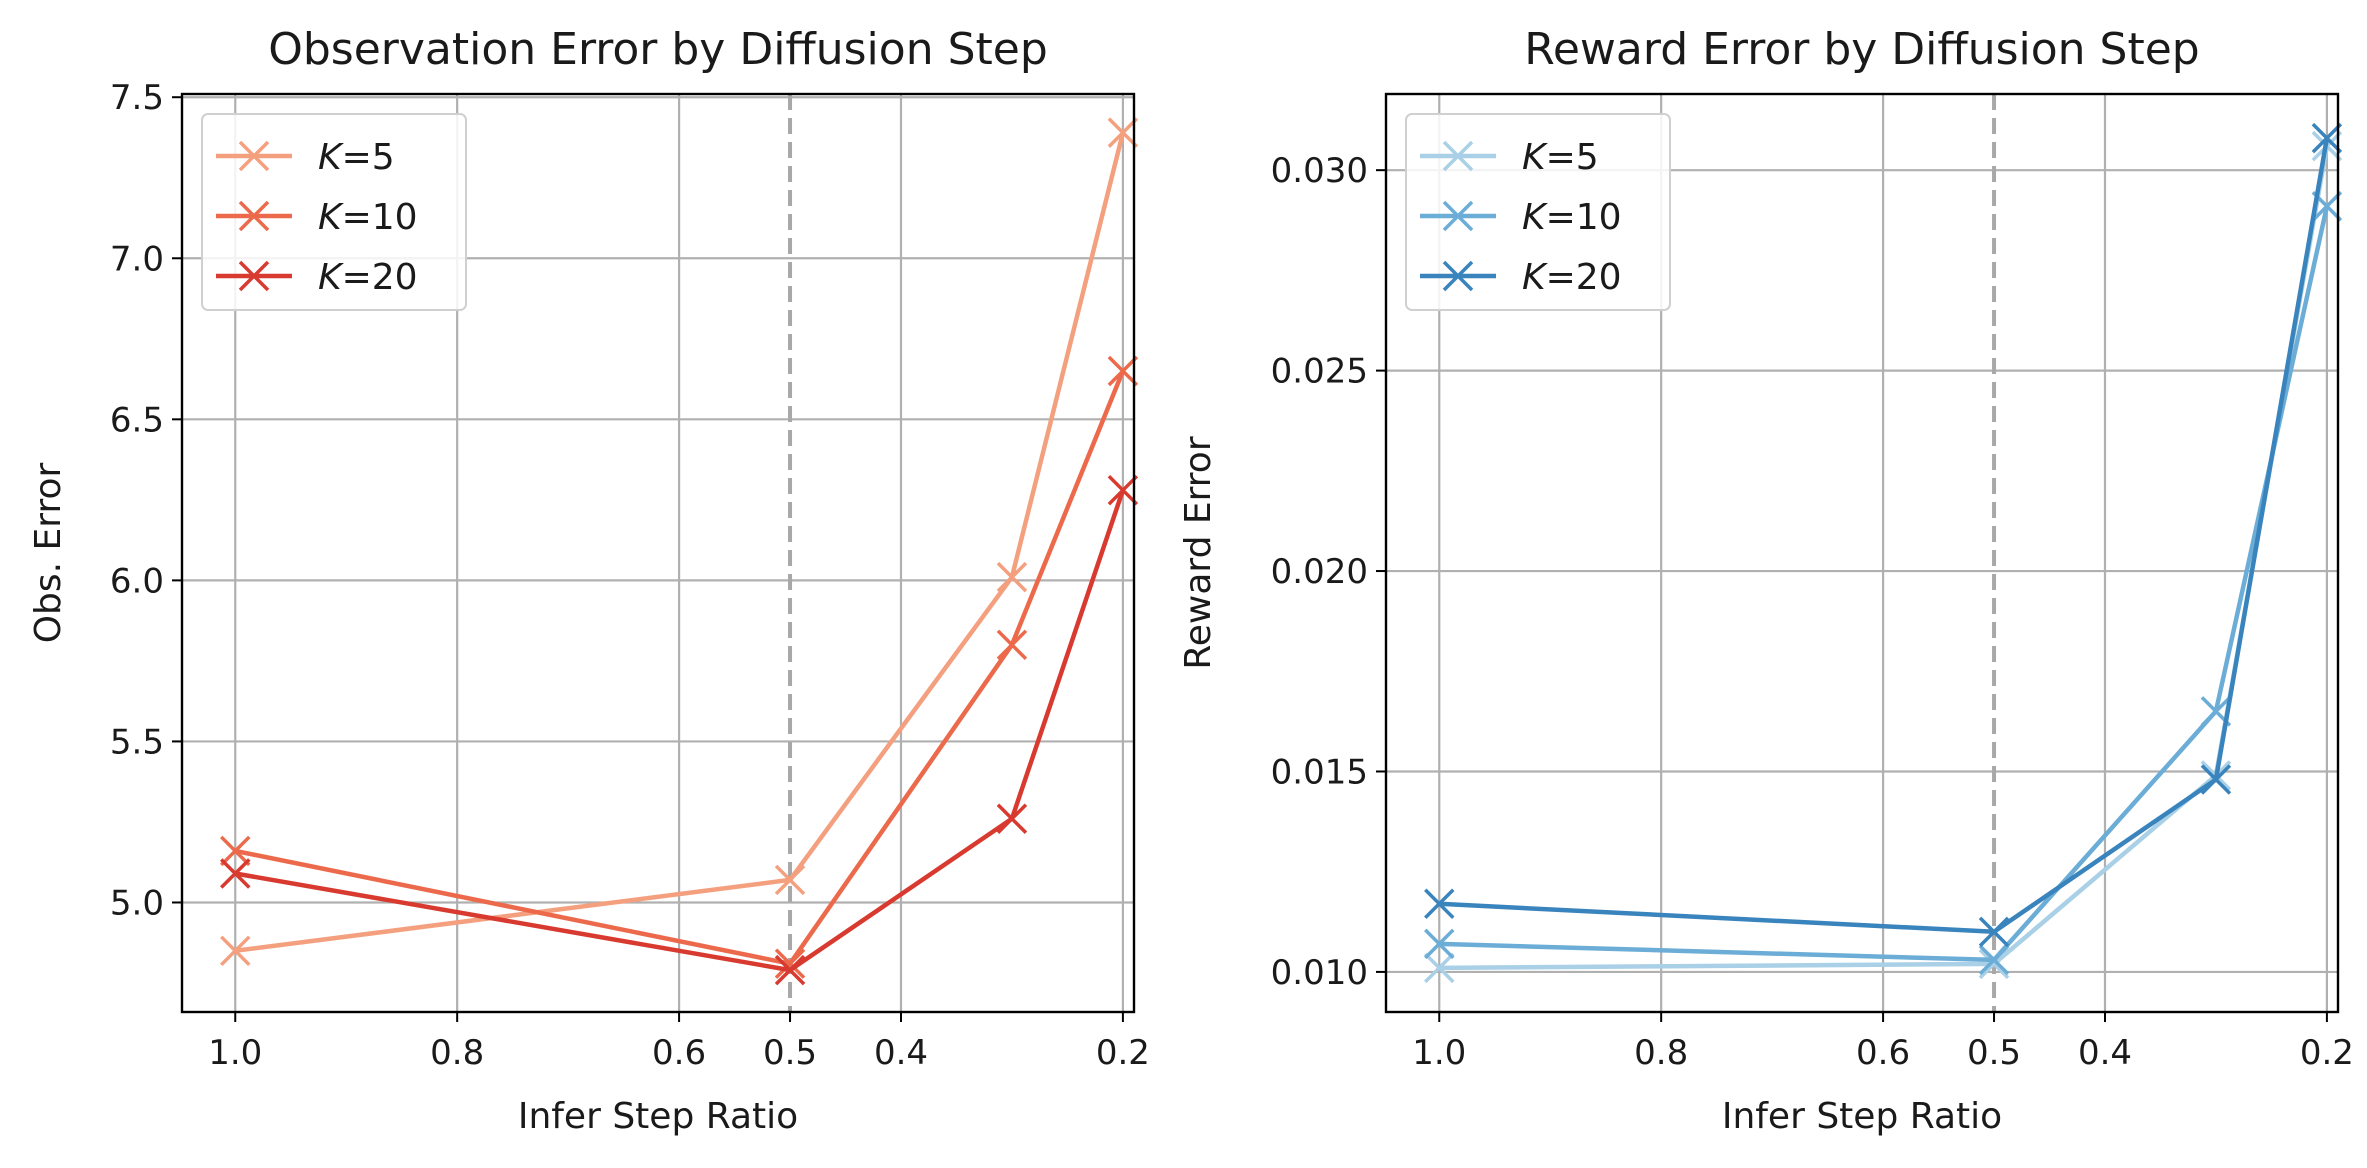 Image resolution: width=2367 pixels, height=1168 pixels. I want to click on chart-title: Observation Error by Diffusion Step, so click(658, 49).